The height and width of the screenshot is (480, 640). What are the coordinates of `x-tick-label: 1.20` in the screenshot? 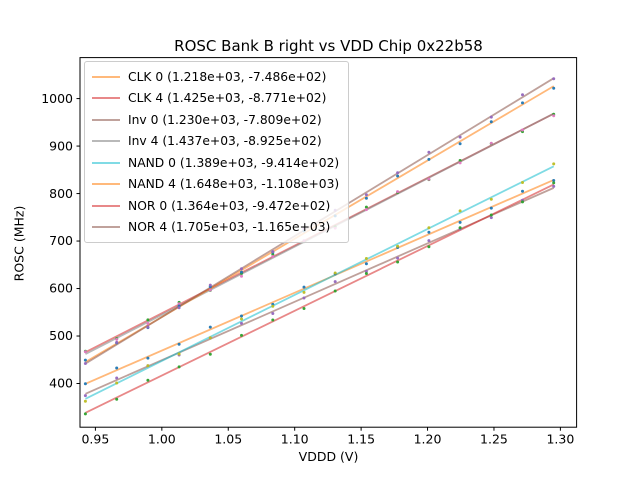 It's located at (428, 439).